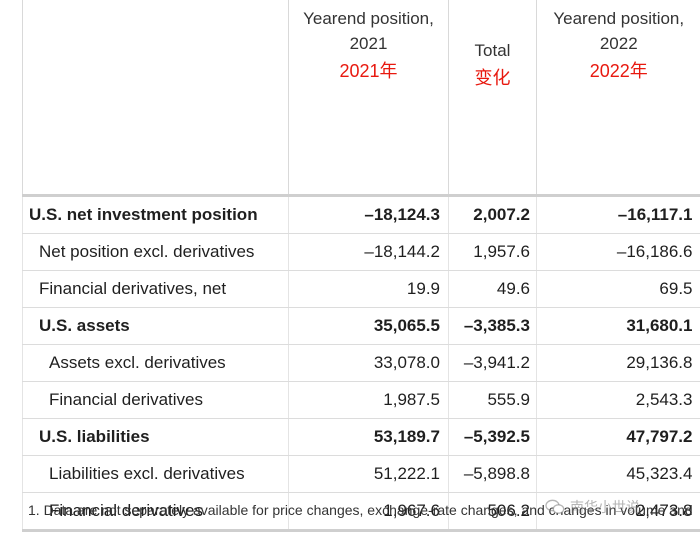 The image size is (700, 539). Describe the element at coordinates (155, 363) in the screenshot. I see `row-label: Assets excl. derivatives` at that location.